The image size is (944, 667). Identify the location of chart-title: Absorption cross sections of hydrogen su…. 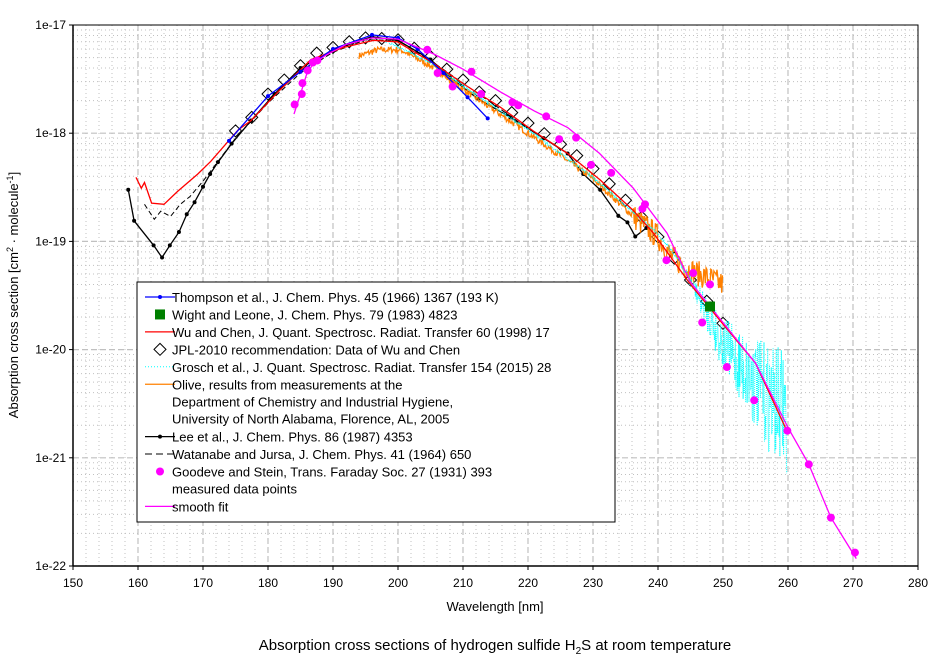
(495, 647).